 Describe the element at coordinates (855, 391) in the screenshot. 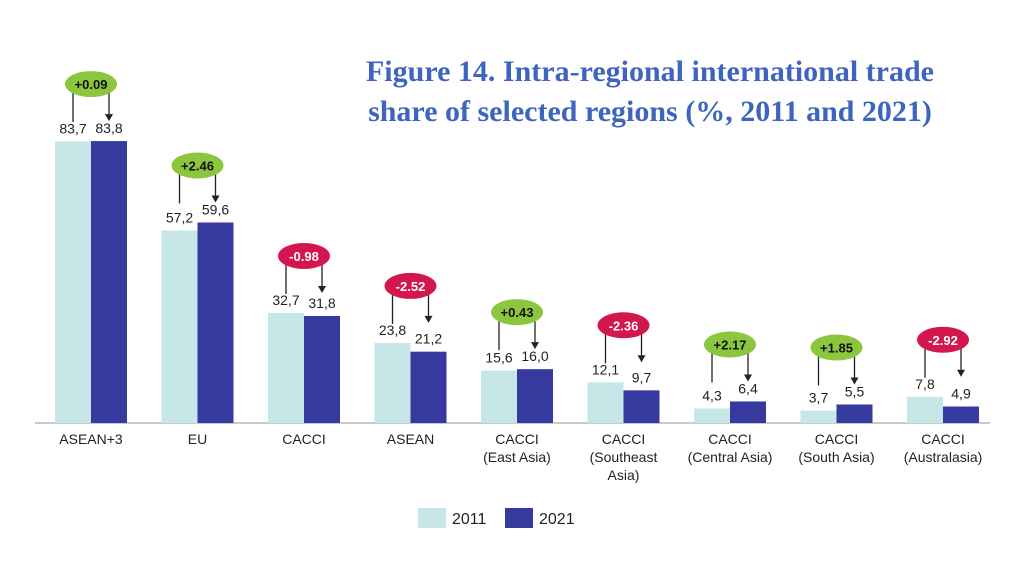

I see `data-label-2021-7: 5,5` at that location.